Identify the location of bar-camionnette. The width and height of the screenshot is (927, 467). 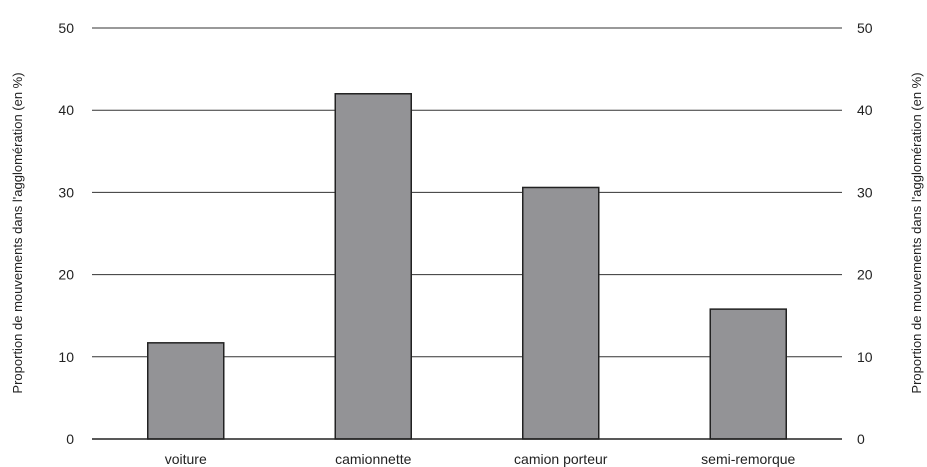
(373, 266).